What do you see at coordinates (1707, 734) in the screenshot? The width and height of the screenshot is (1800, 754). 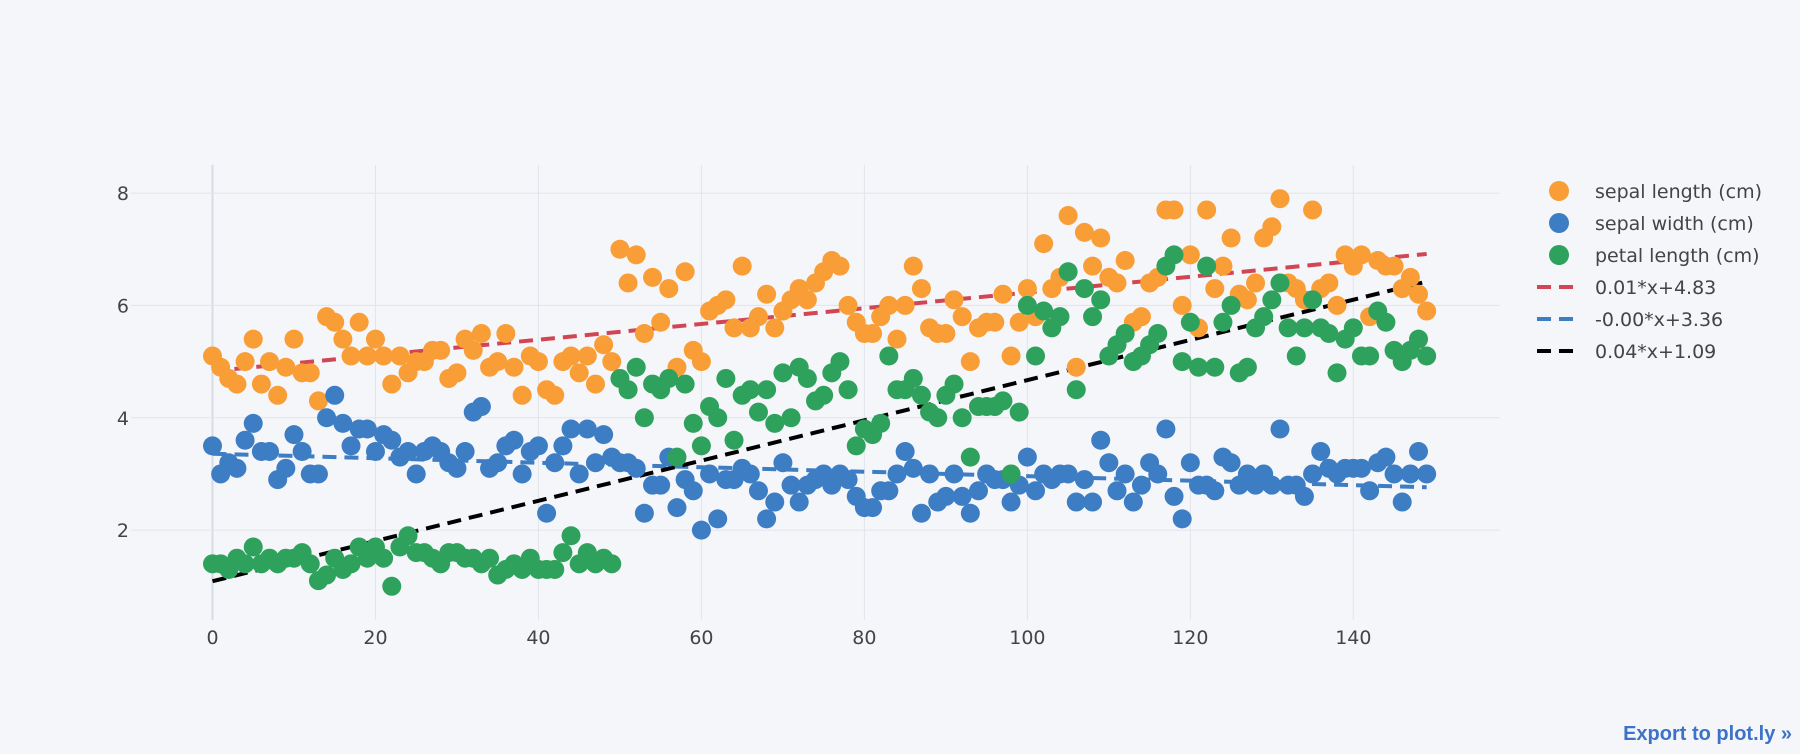 I see `export-to-plotly-link: Export to plot.ly »` at bounding box center [1707, 734].